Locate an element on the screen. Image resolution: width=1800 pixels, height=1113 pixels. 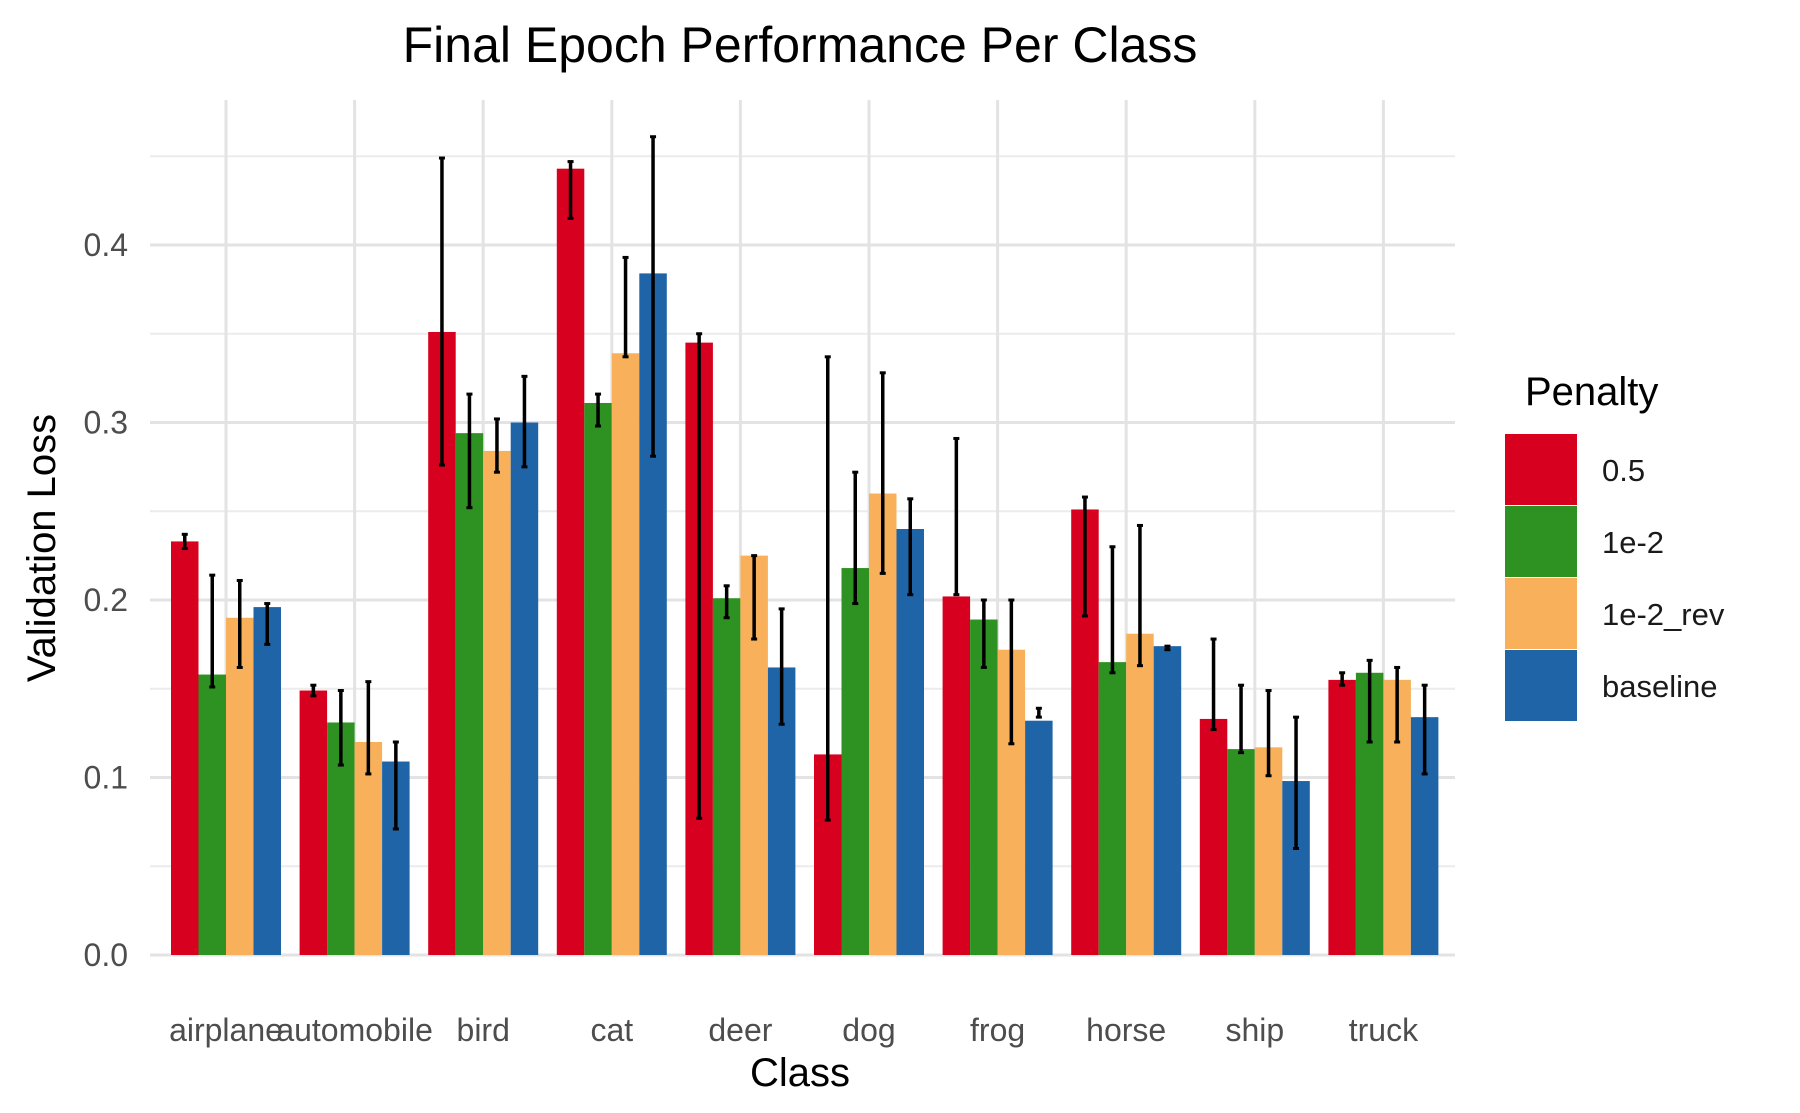
chart-title: Final Epoch Performance Per Class is located at coordinates (800, 45).